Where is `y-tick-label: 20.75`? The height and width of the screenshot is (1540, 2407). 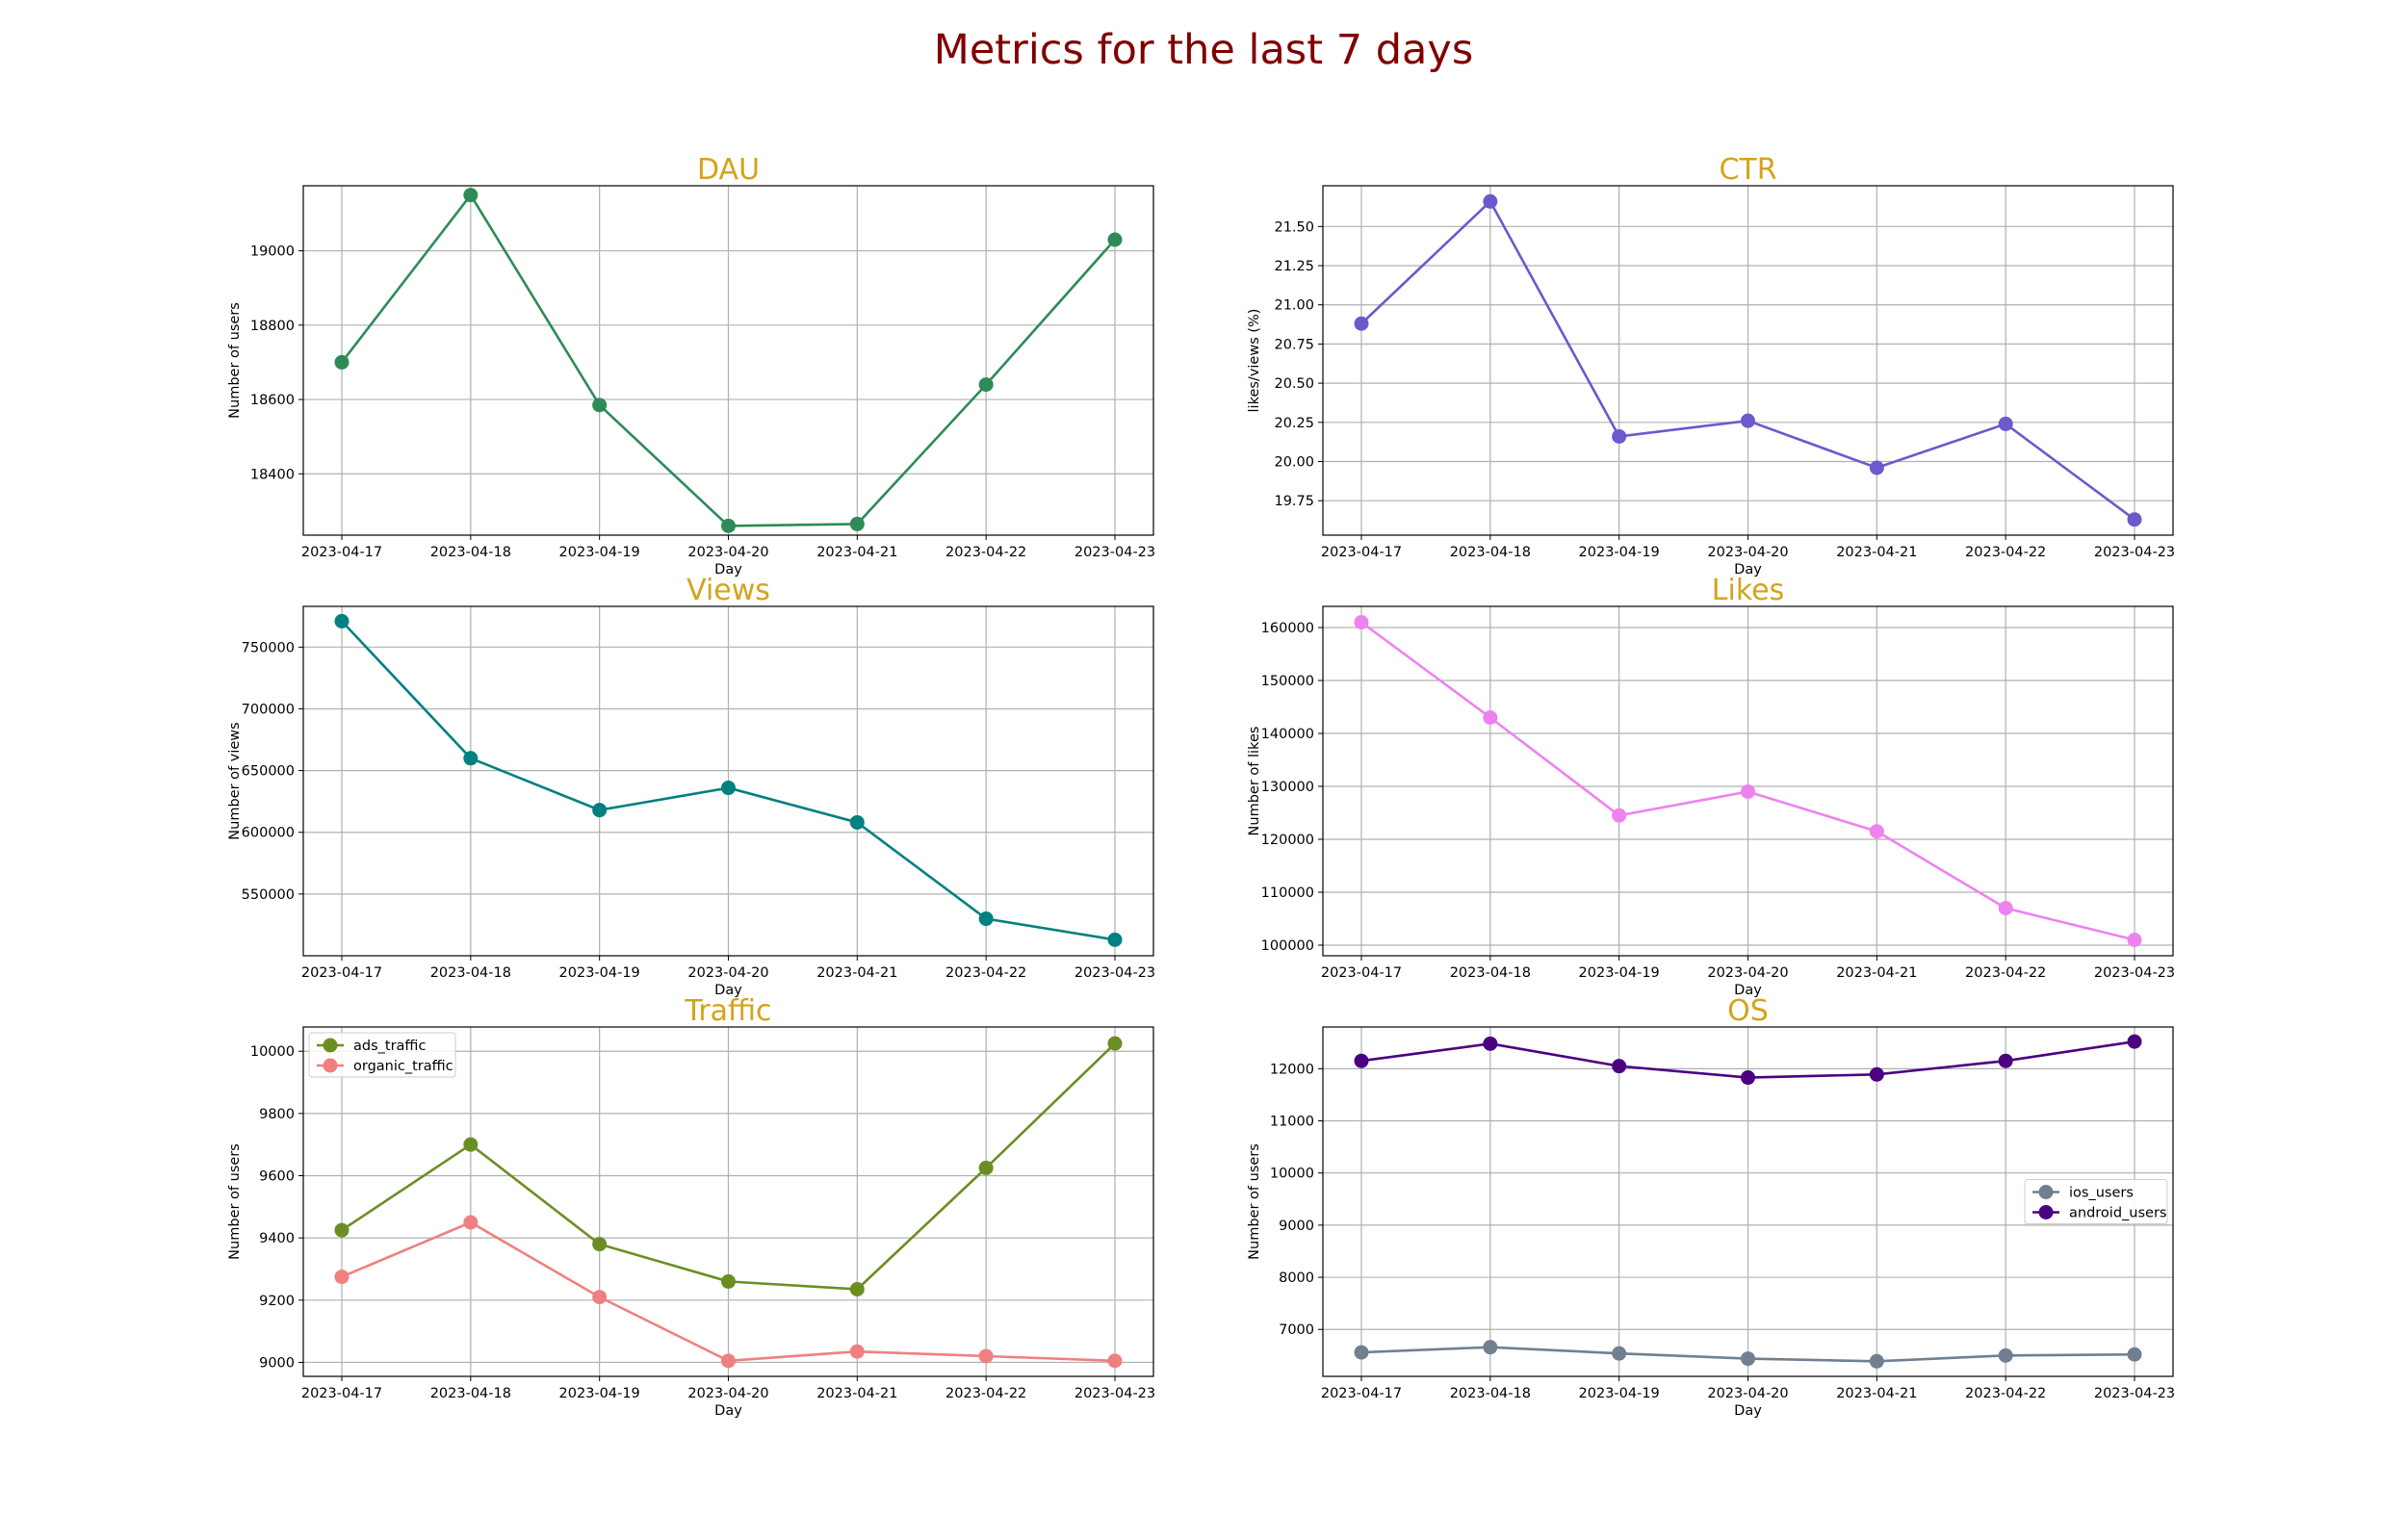
y-tick-label: 20.75 is located at coordinates (1294, 344).